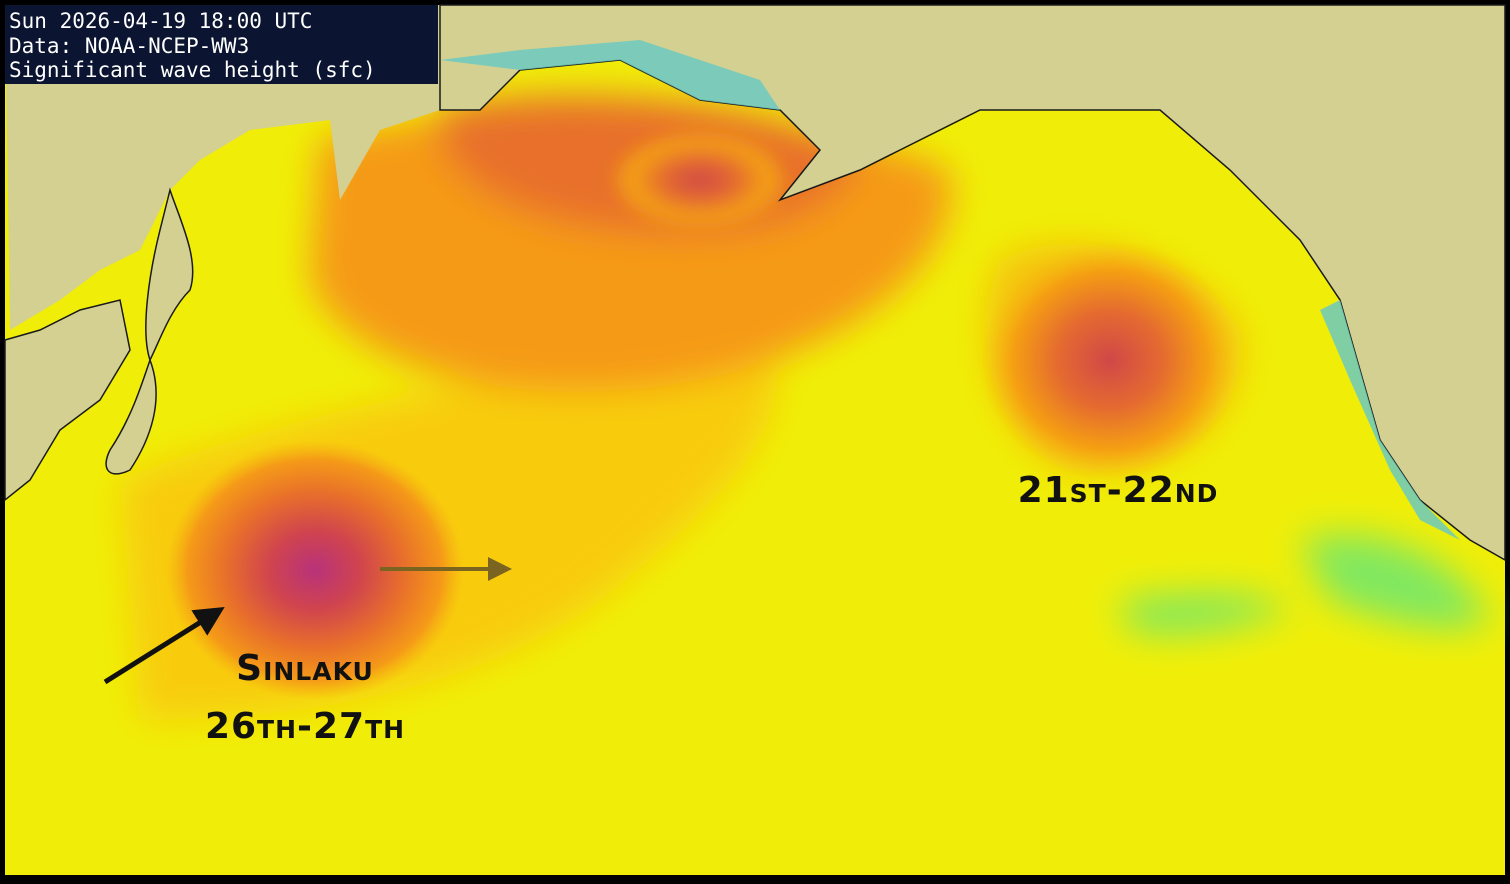  I want to click on header-line: Data: NOAA-NCEP-WW3, so click(129, 46).